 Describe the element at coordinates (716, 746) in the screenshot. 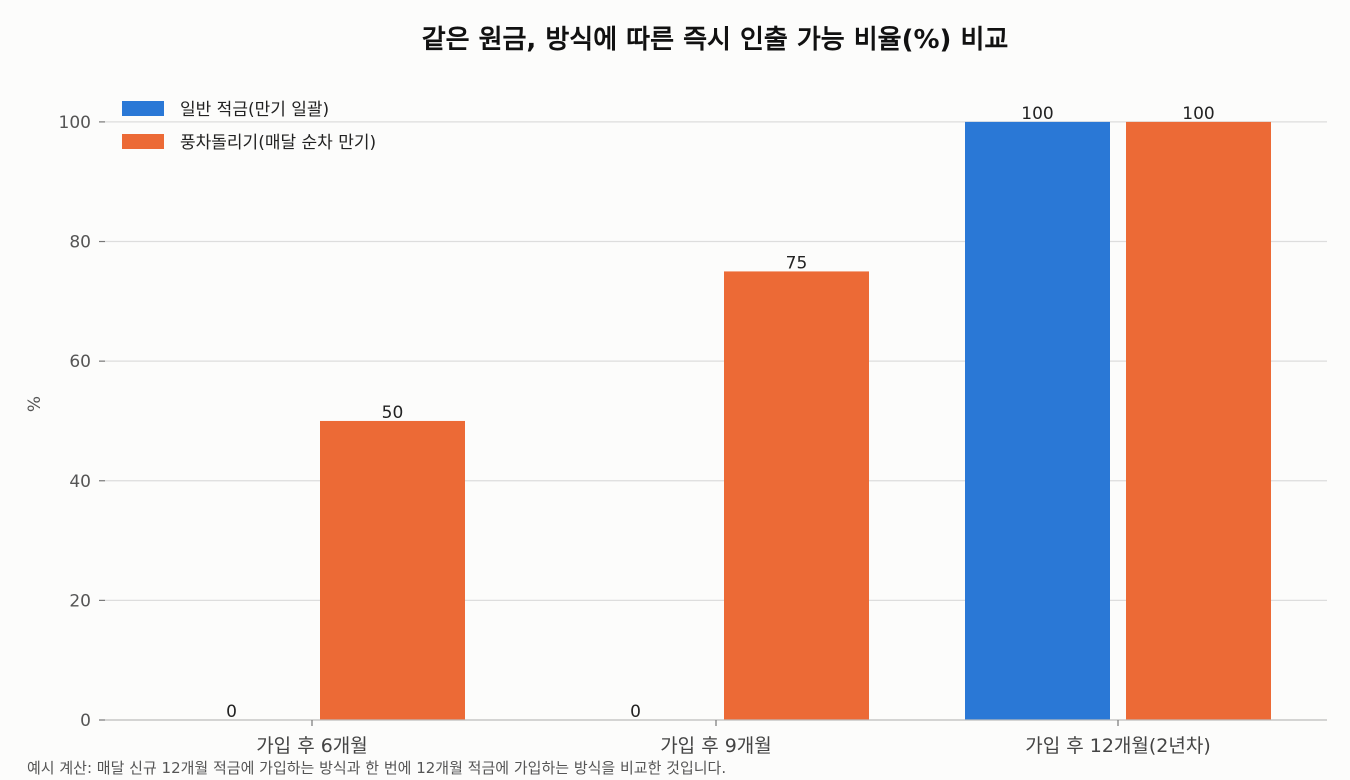

I see `x-tick-label: 가입 후 9개월` at that location.